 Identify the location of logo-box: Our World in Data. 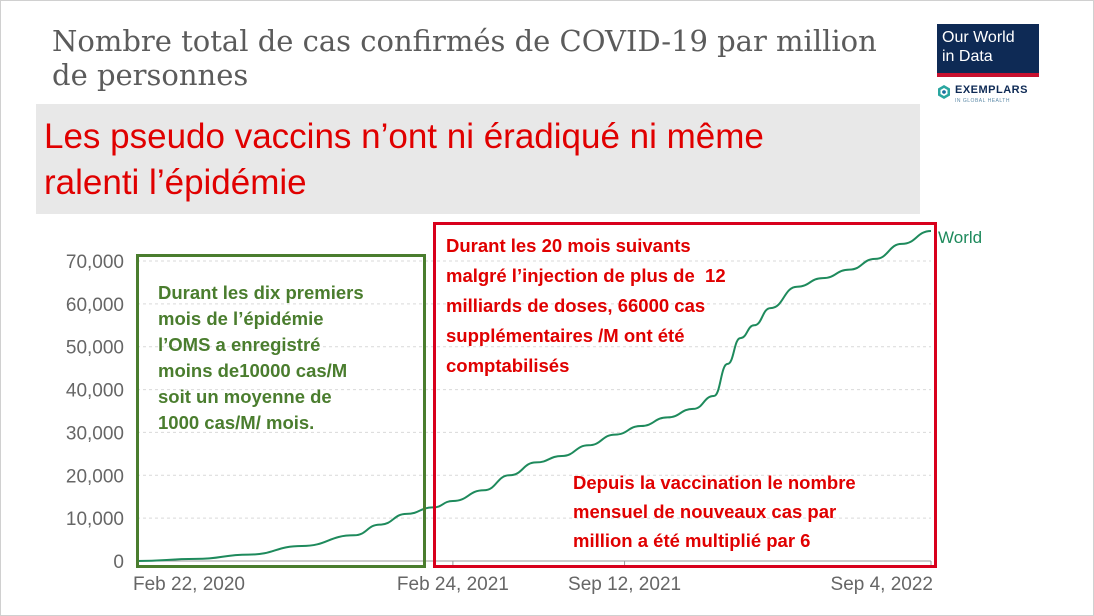
(988, 50).